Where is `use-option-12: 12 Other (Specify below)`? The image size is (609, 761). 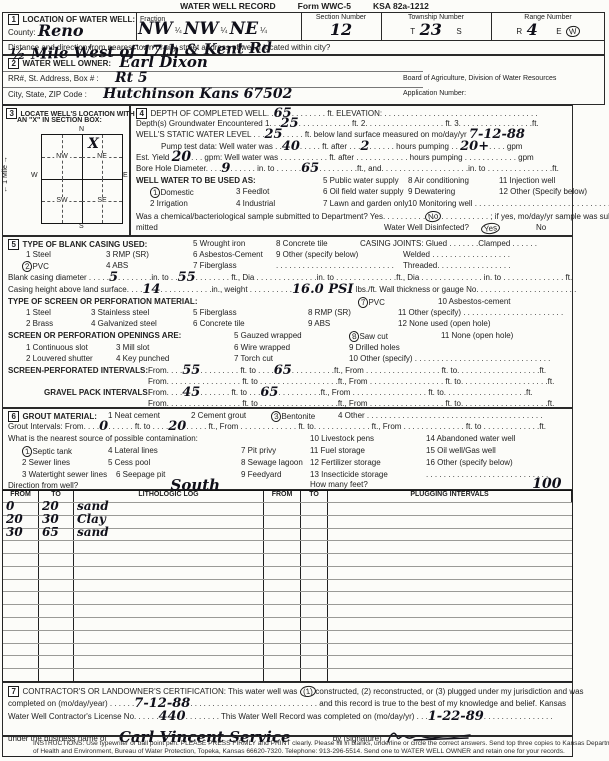 use-option-12: 12 Other (Specify below) is located at coordinates (543, 191).